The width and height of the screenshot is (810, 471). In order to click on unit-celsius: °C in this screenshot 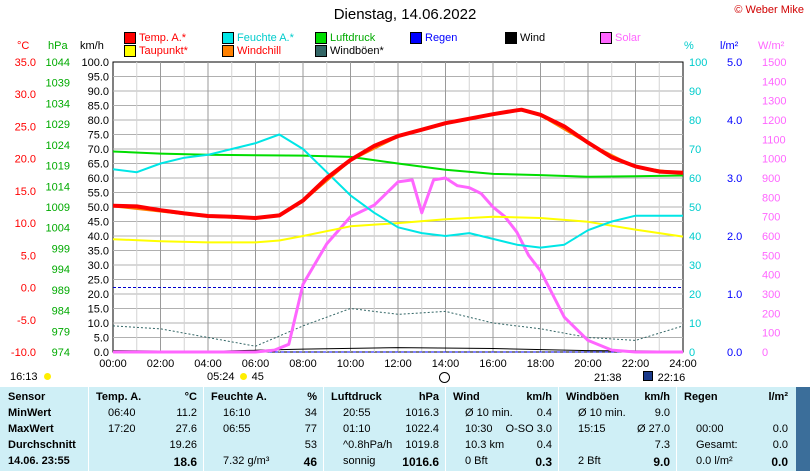, I will do `click(23, 46)`.